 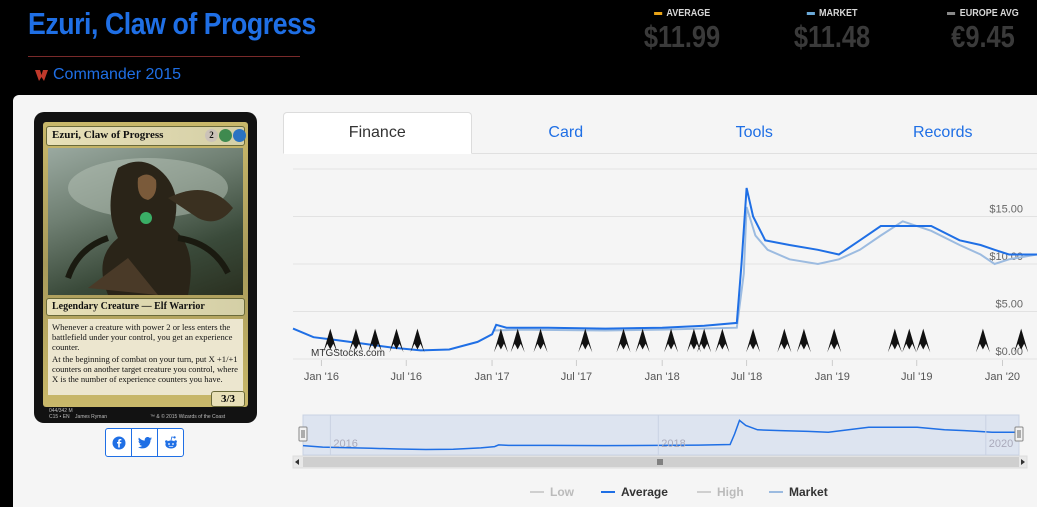 I want to click on price-average: AVERAGE $11.99, so click(x=682, y=31).